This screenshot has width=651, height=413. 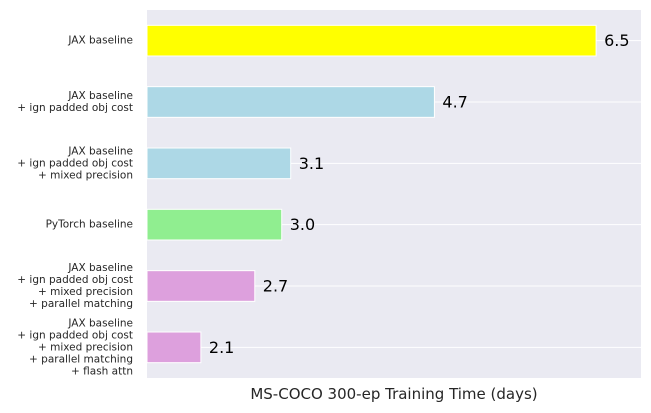 I want to click on bar-value-label: 6.5, so click(x=616, y=40).